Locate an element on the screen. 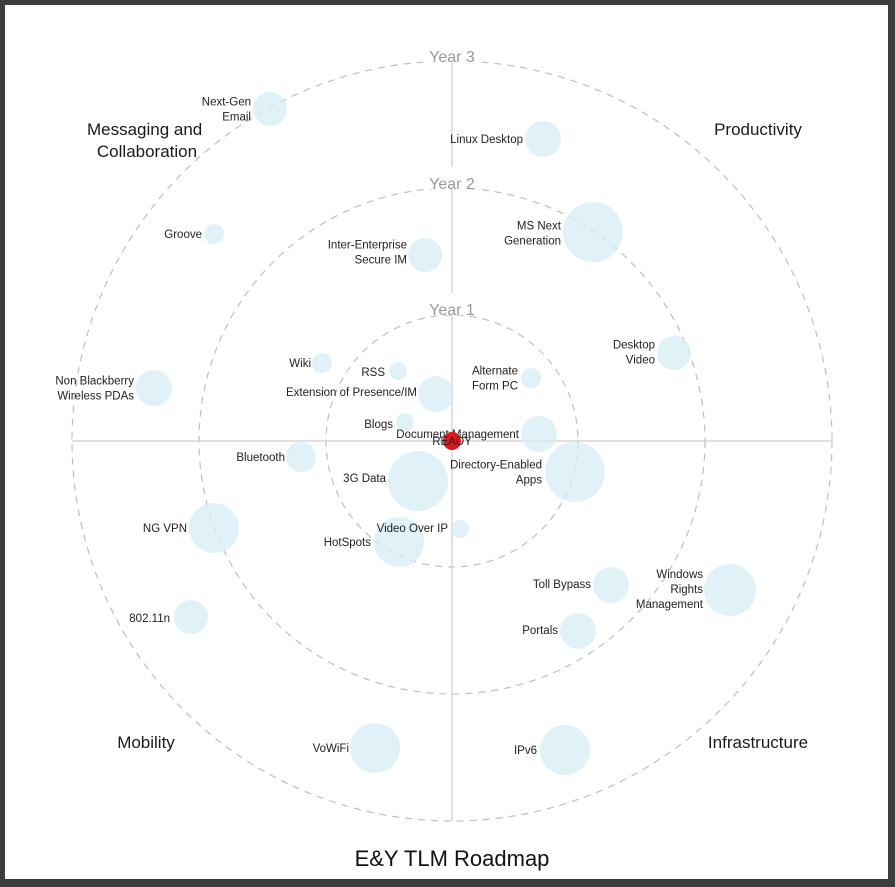 The height and width of the screenshot is (887, 895). item-label: Toll Bypass is located at coordinates (562, 585).